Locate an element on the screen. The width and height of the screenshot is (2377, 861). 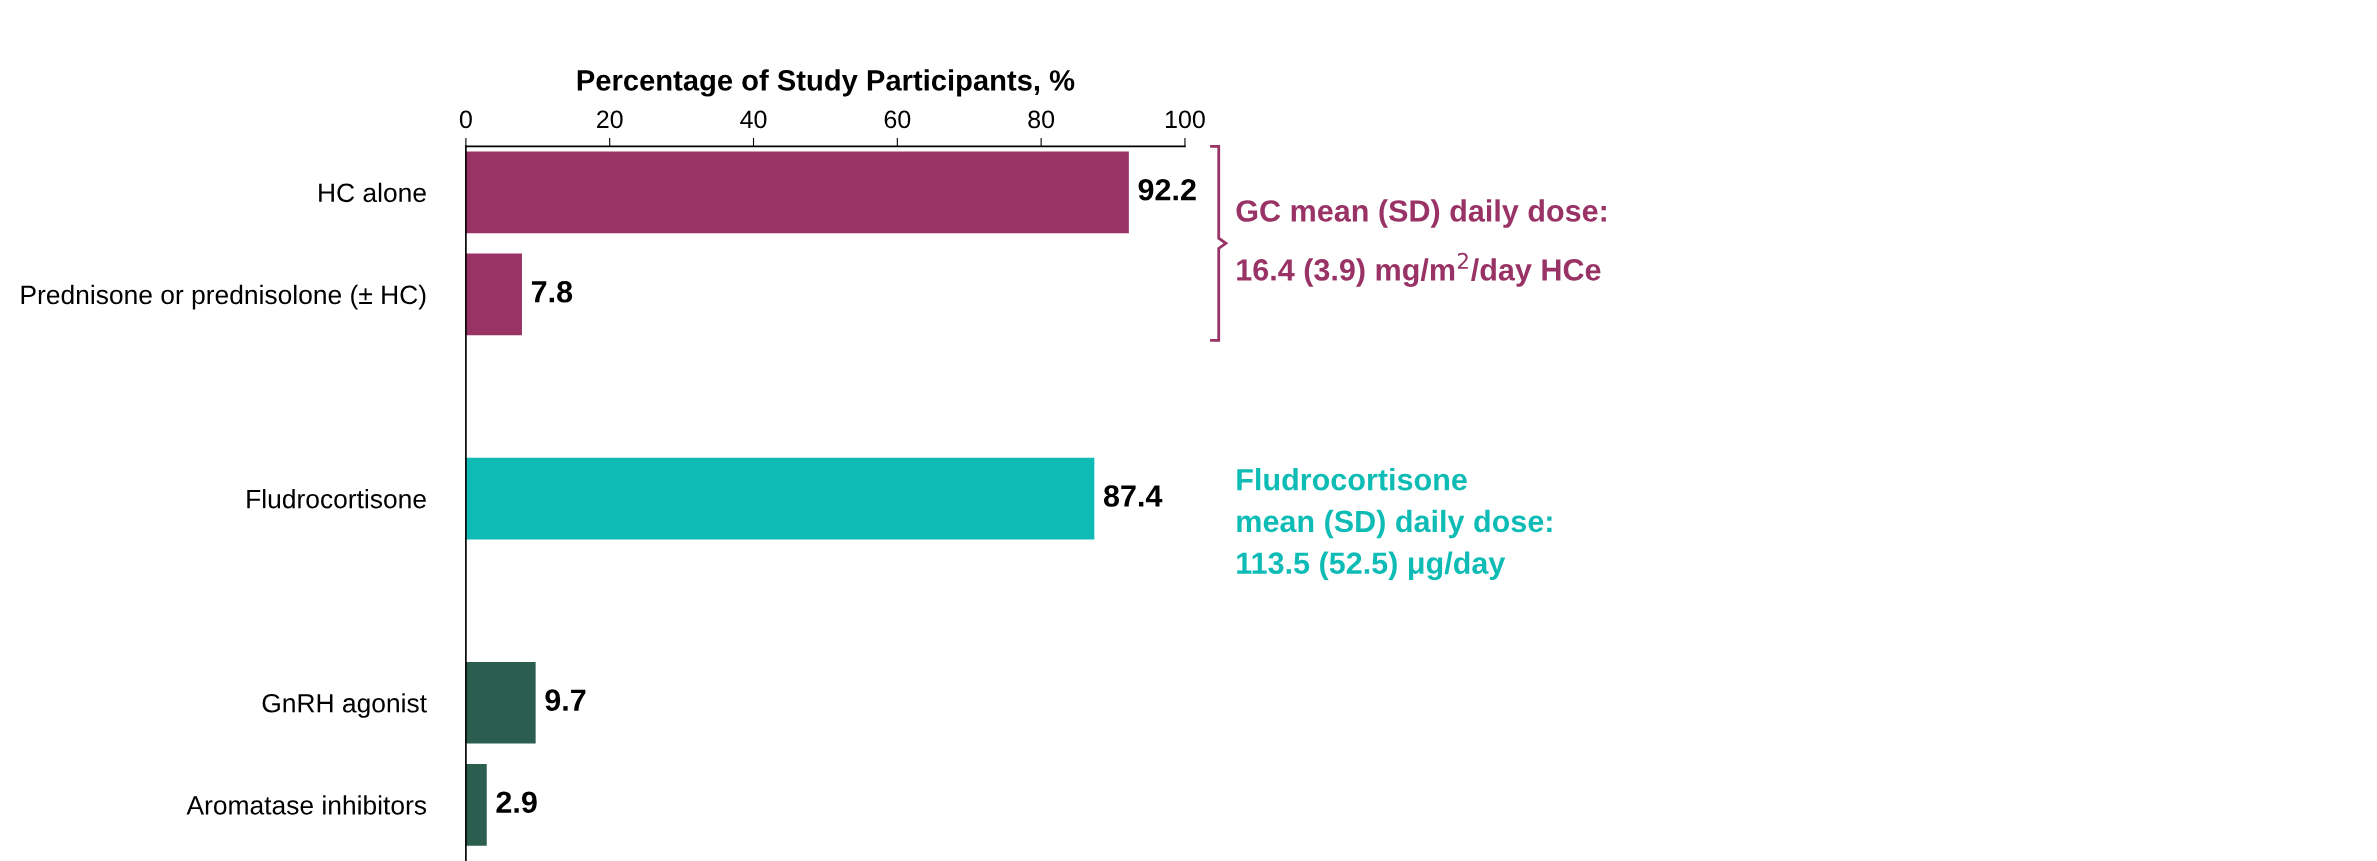
data-label: 2.9 is located at coordinates (516, 802).